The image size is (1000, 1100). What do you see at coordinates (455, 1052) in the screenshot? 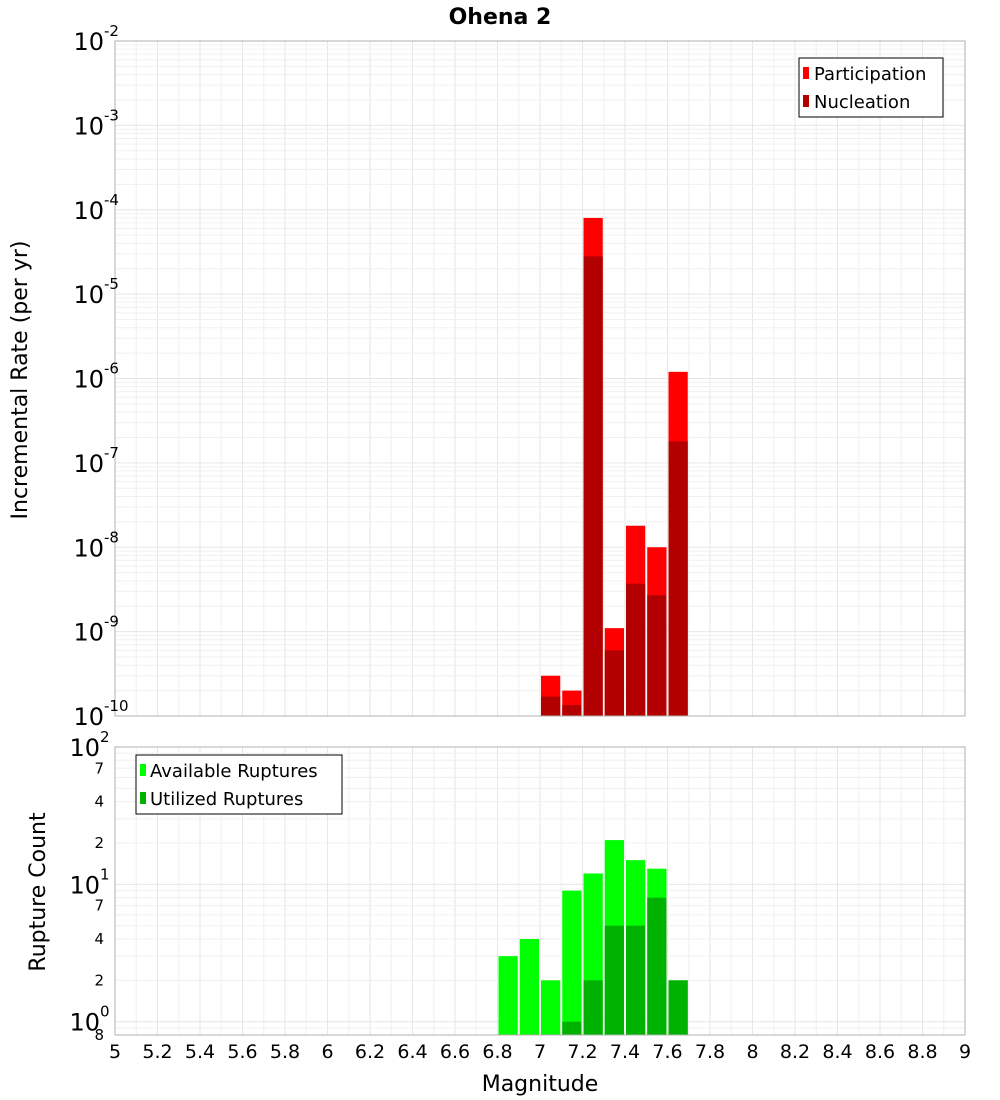
I see `x-tick-label: 6.6` at bounding box center [455, 1052].